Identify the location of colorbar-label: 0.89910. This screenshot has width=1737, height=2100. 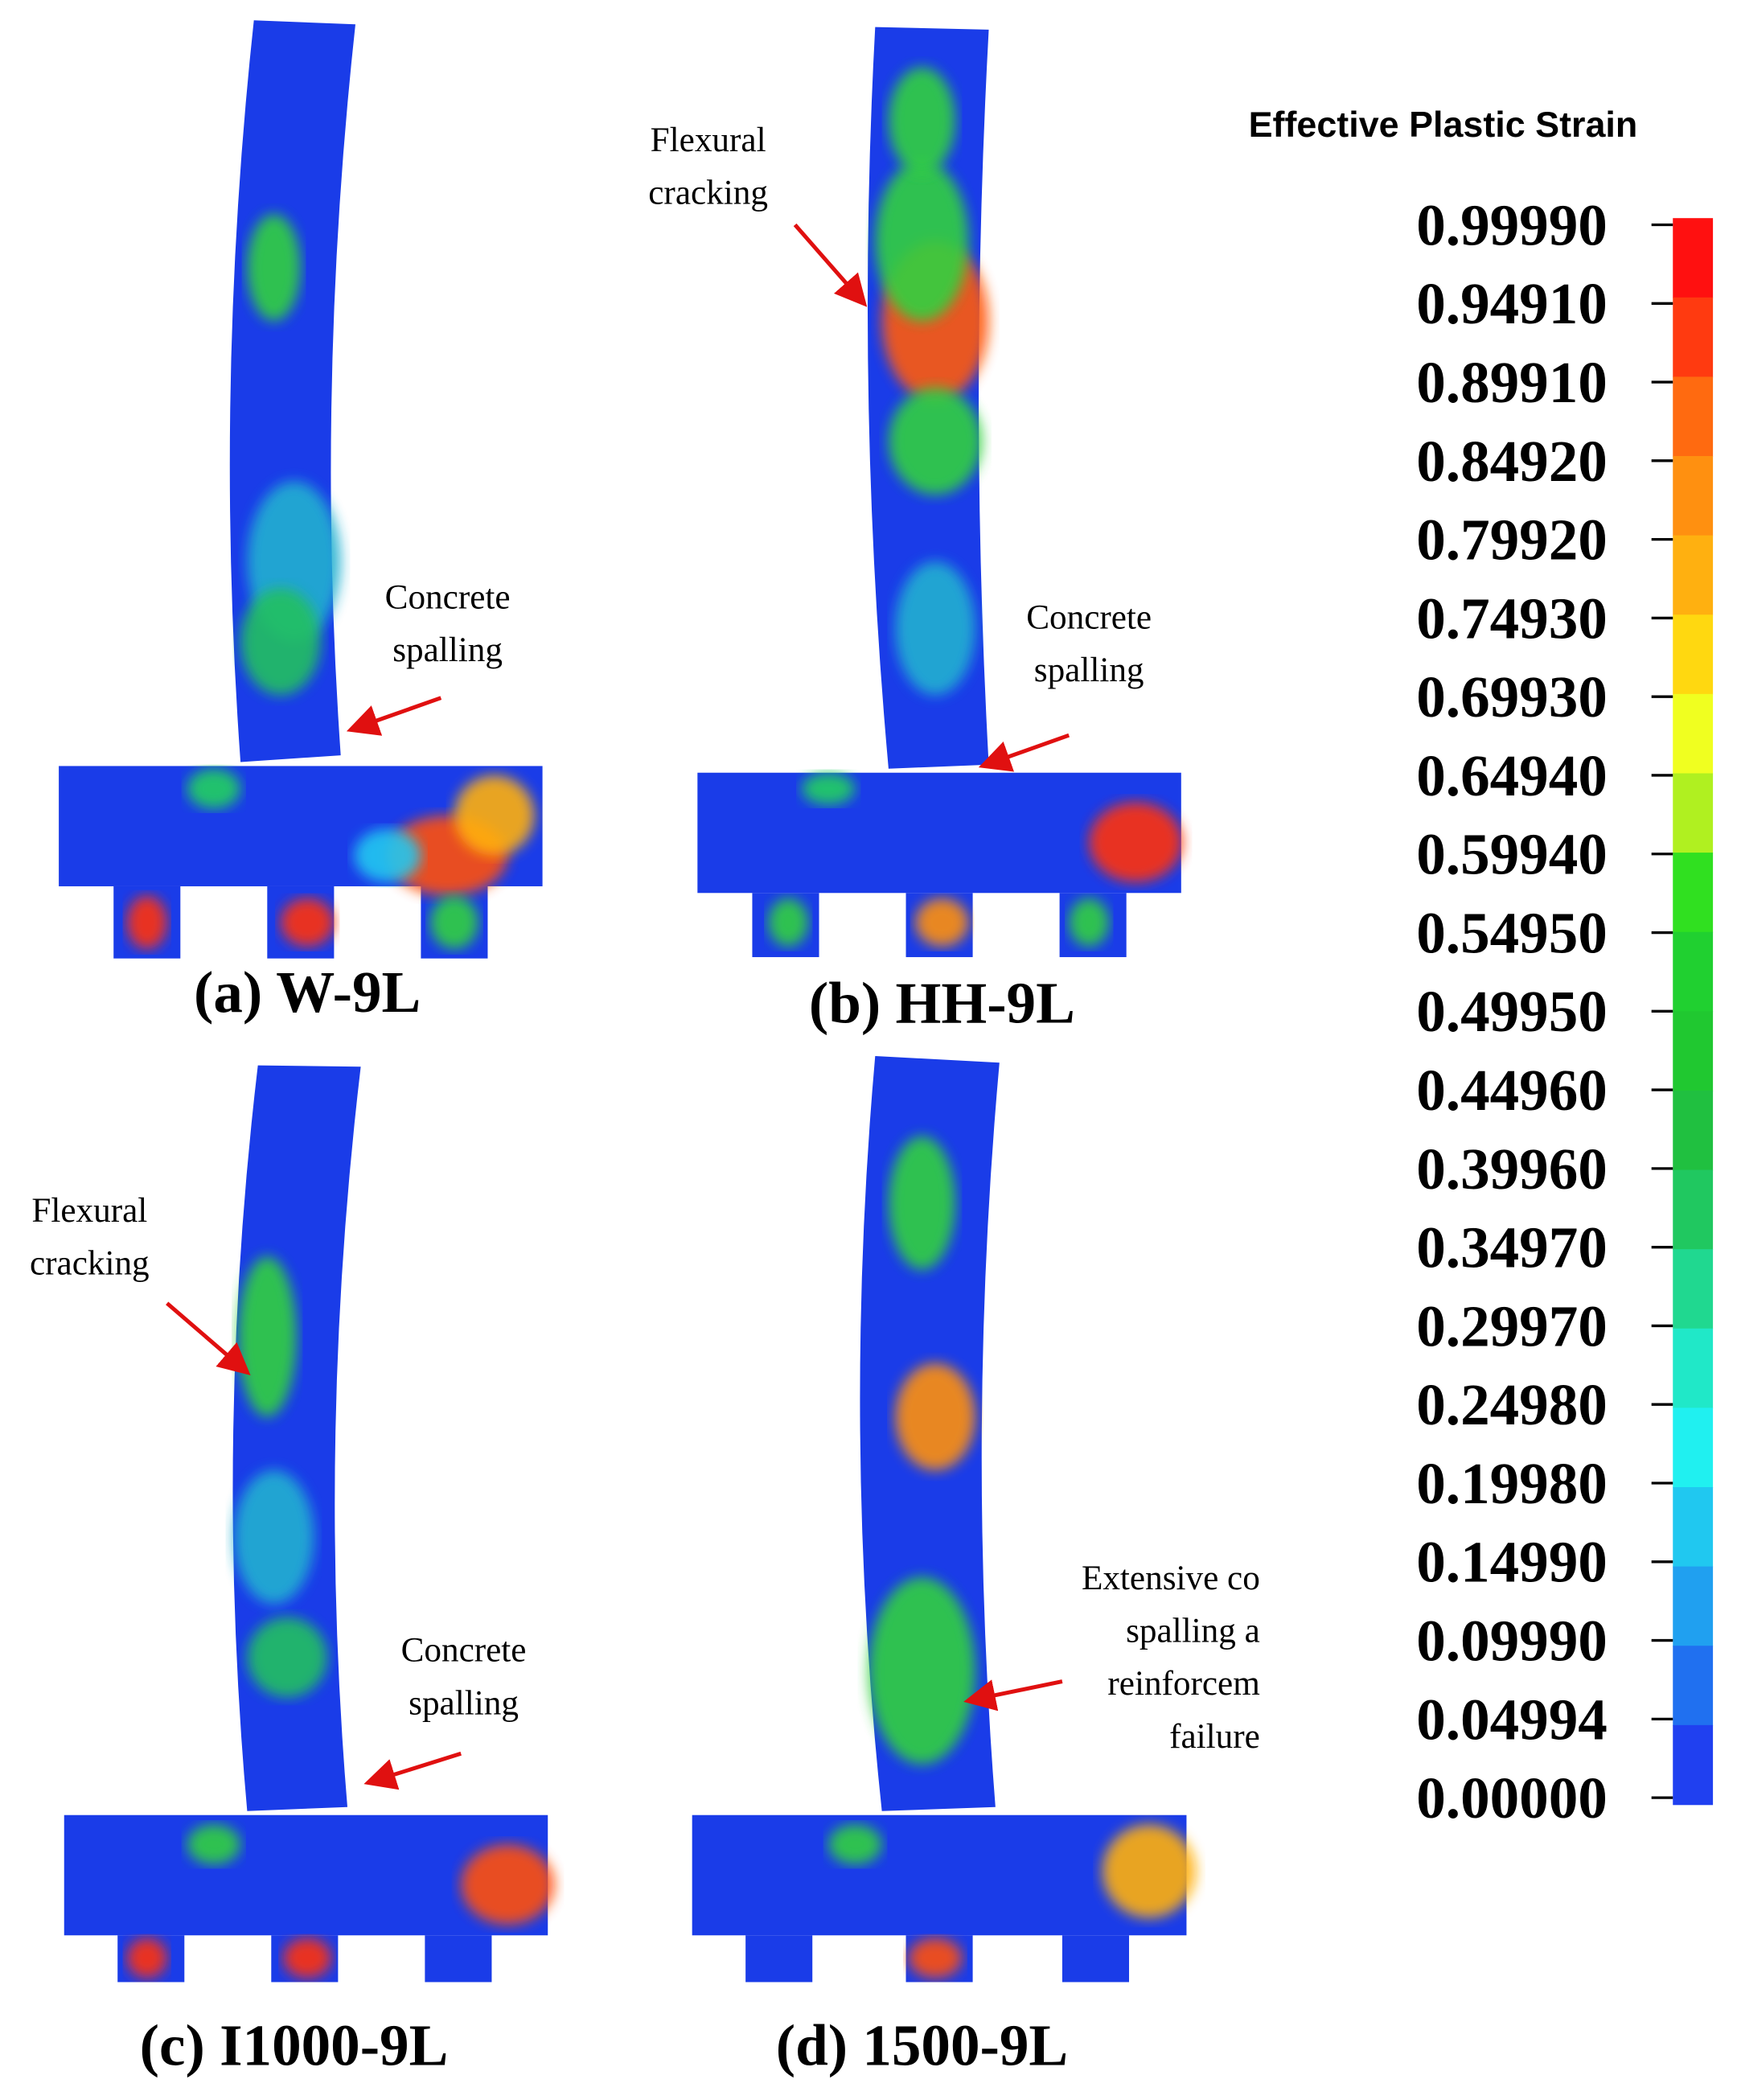
(1512, 382).